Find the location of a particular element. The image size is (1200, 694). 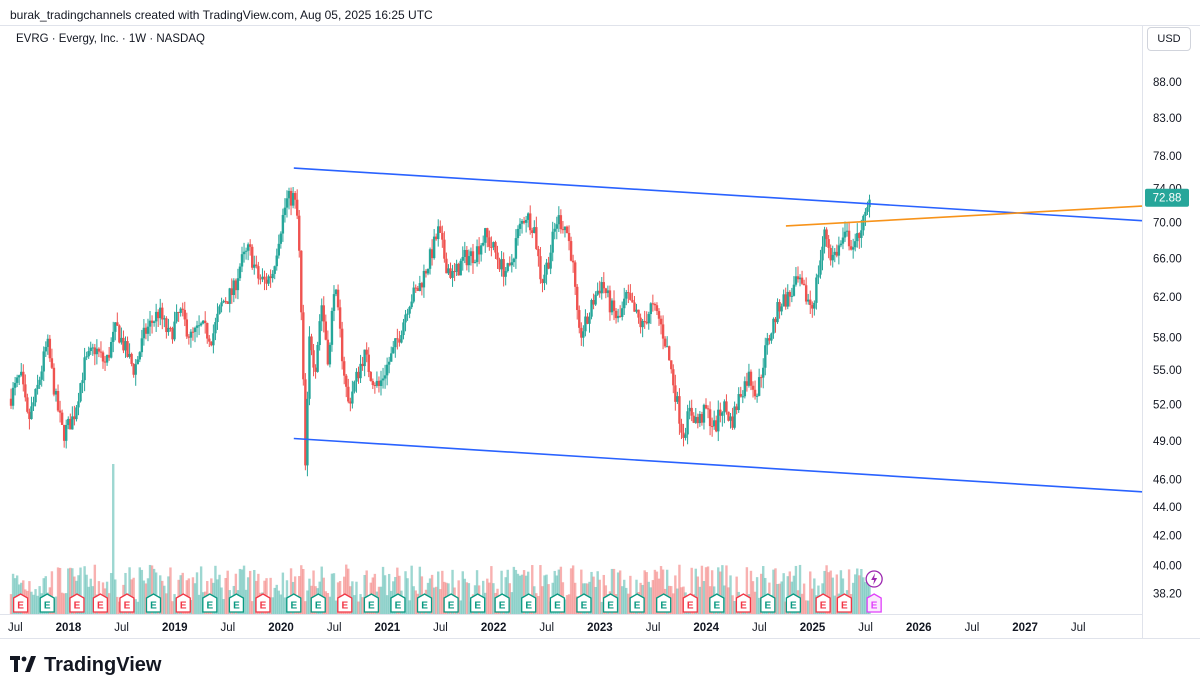

earnings-marker-label: E is located at coordinates (477, 606).